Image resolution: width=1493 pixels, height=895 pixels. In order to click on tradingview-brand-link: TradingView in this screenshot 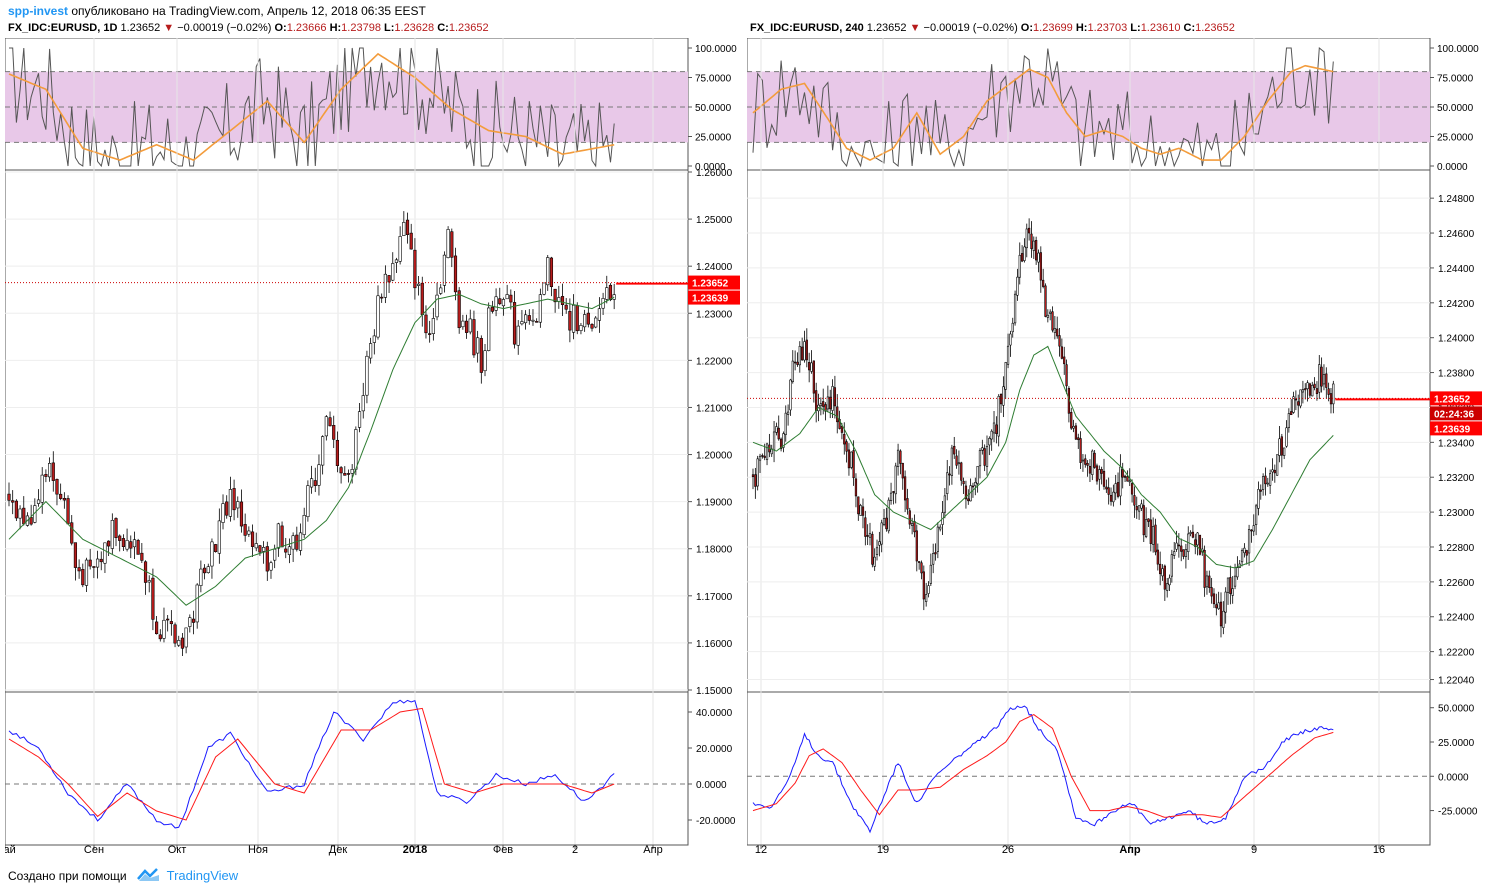, I will do `click(202, 875)`.